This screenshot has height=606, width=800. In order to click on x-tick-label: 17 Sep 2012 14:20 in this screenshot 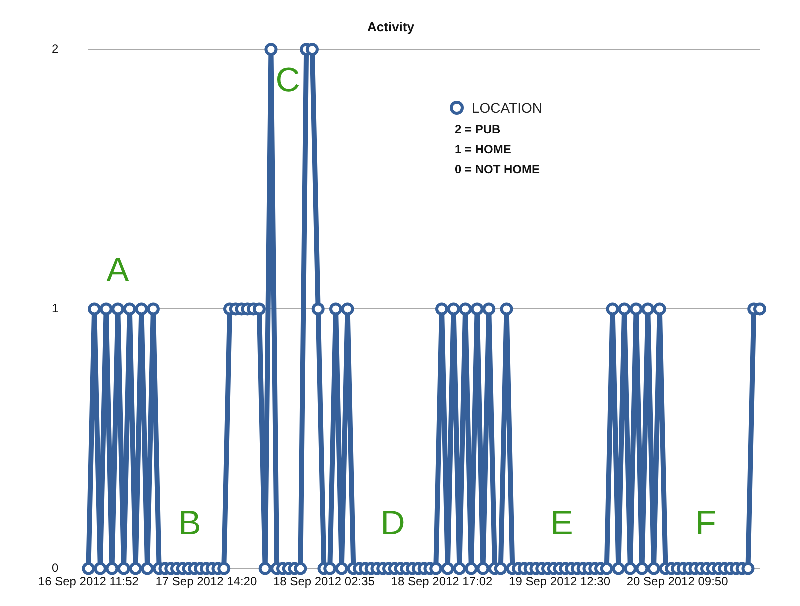, I will do `click(207, 581)`.